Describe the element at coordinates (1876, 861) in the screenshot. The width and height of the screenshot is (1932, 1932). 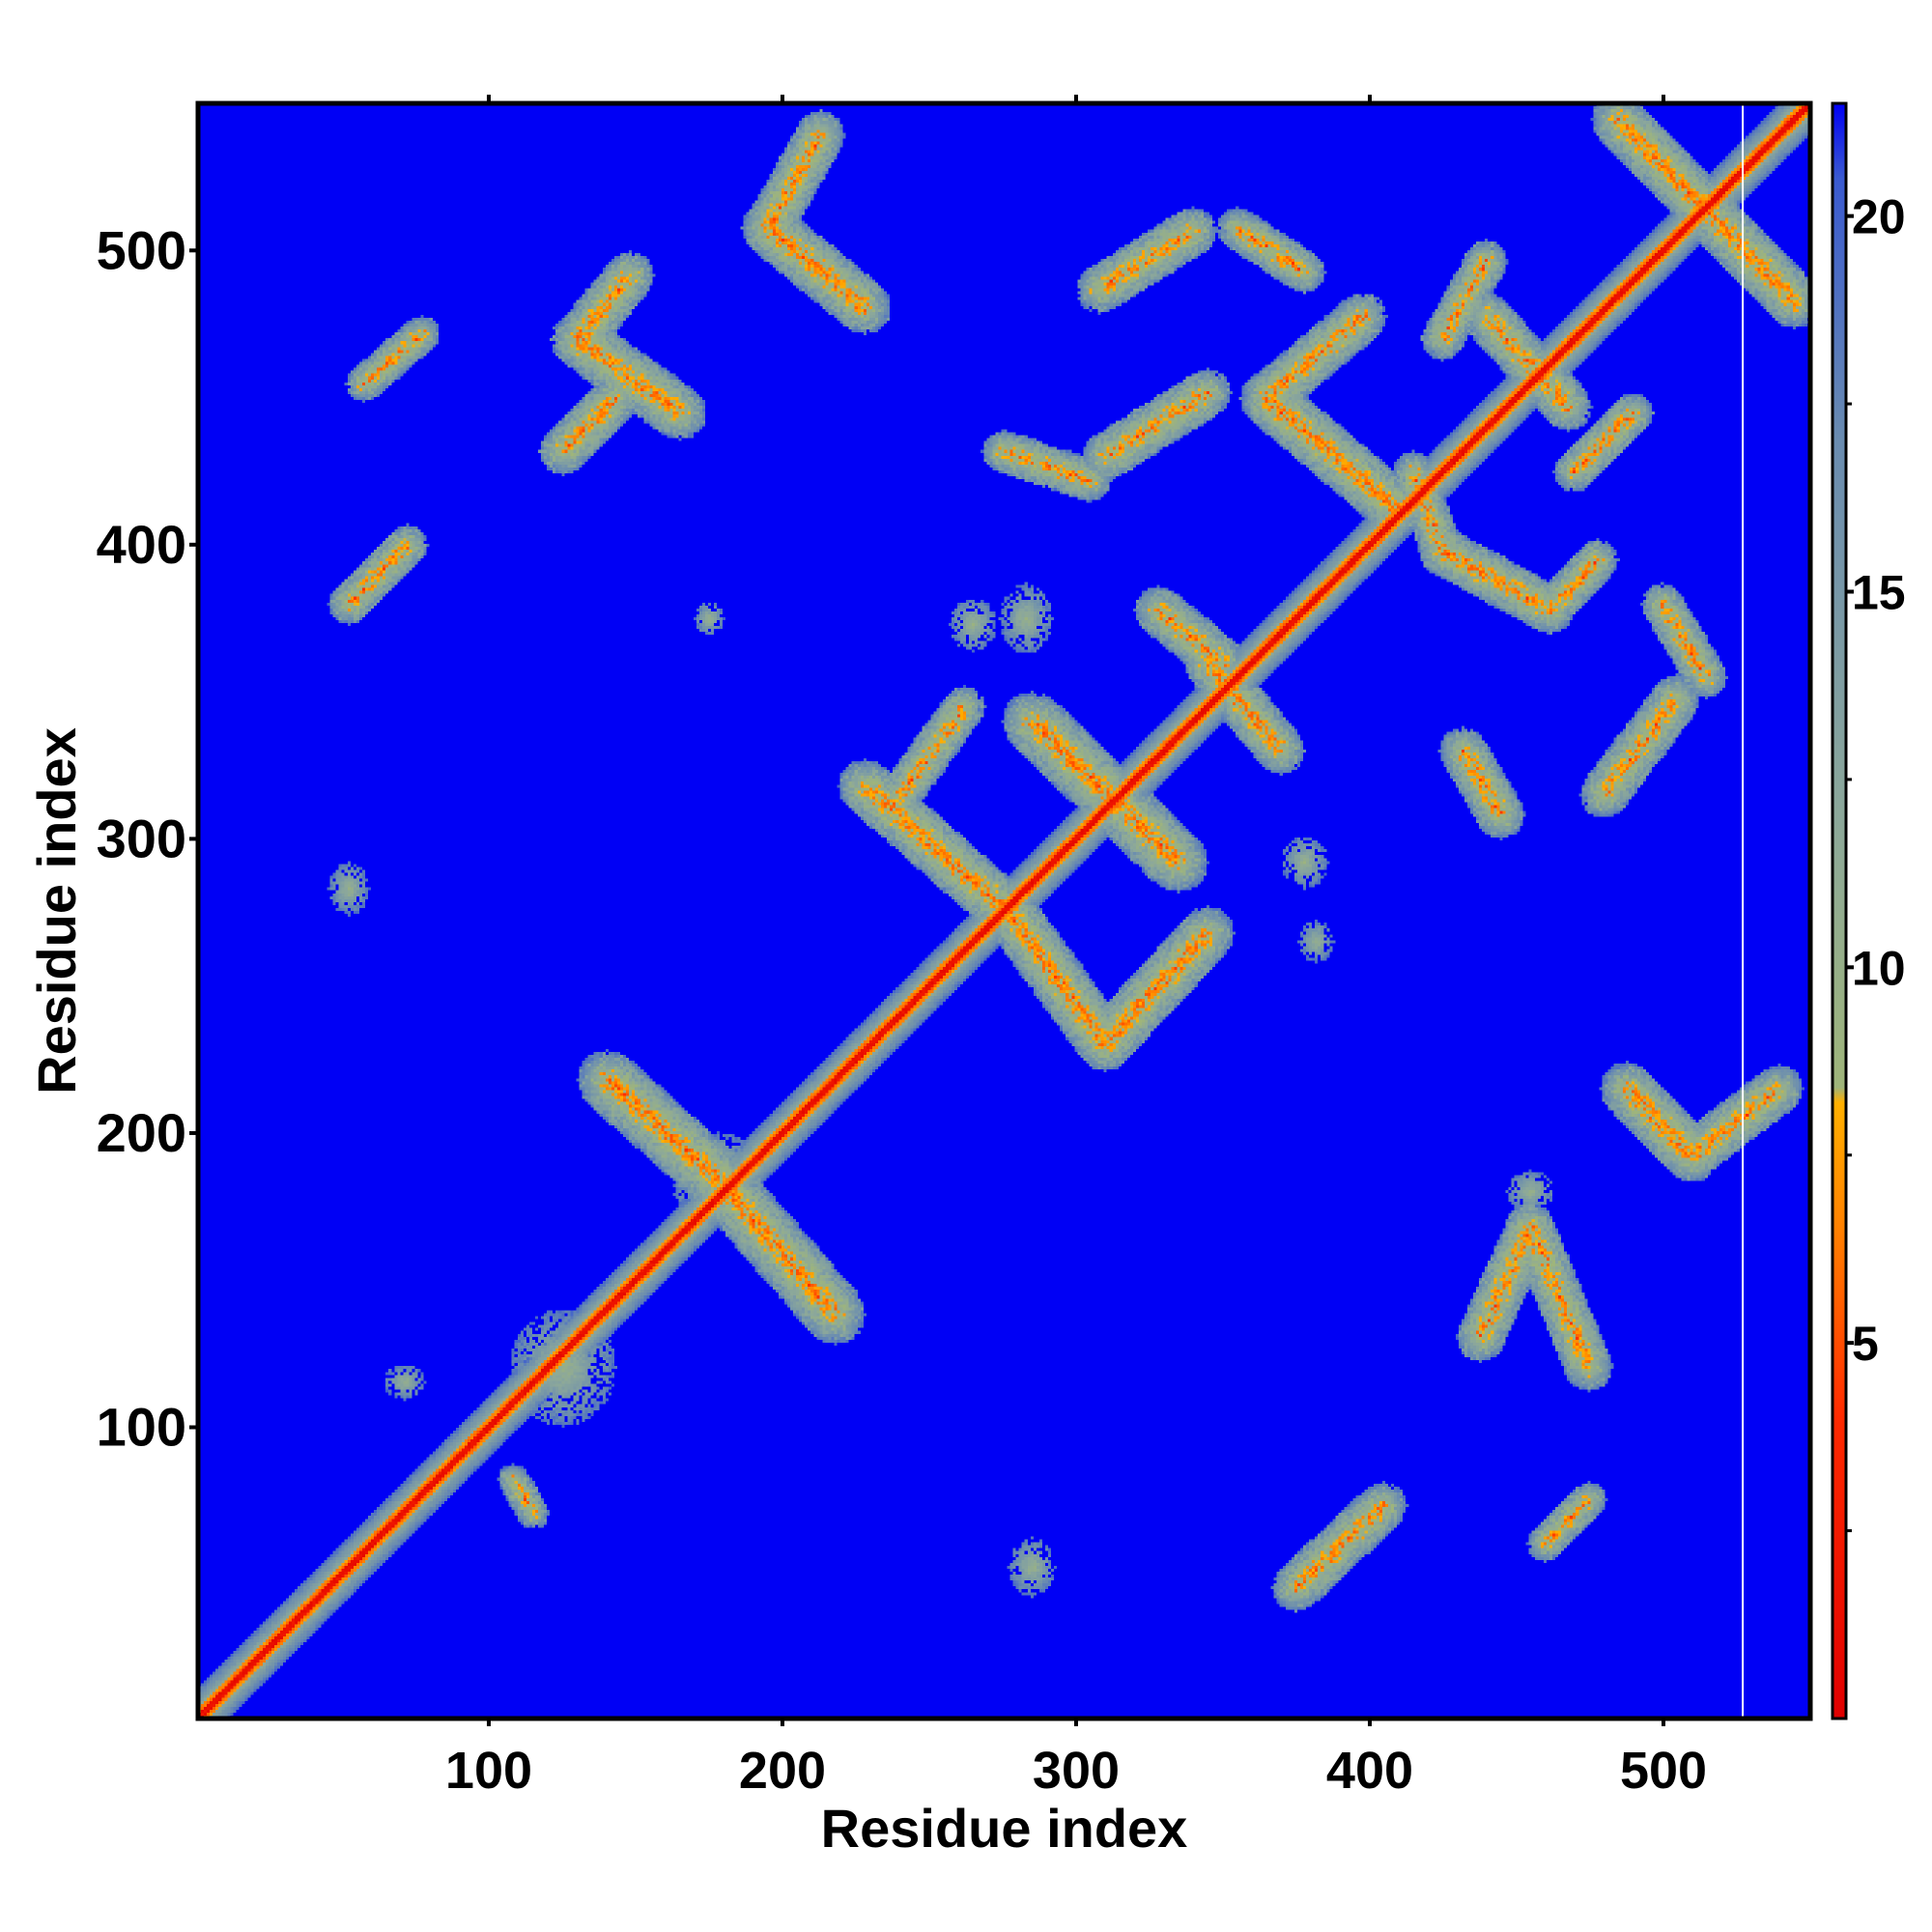
I see `colorbar-ticks: 5 10 15 20` at that location.